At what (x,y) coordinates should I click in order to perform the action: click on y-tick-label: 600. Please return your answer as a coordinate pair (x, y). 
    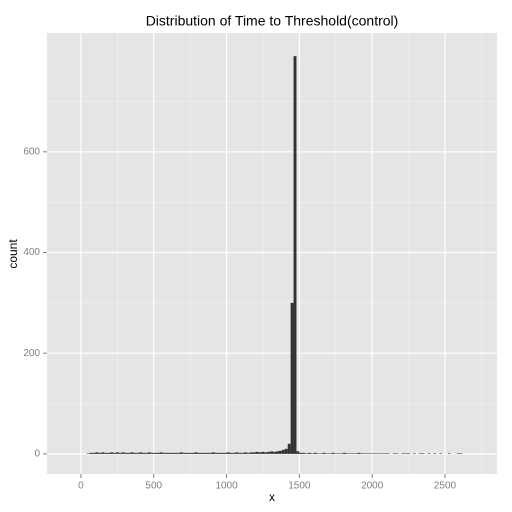
    Looking at the image, I should click on (31, 151).